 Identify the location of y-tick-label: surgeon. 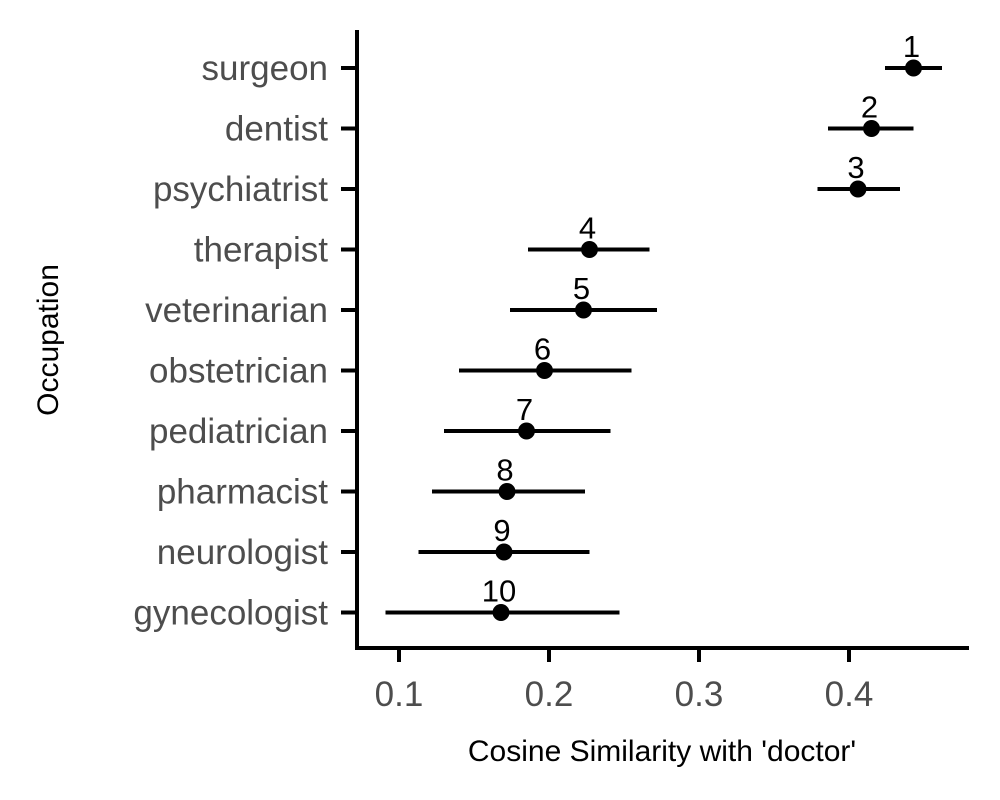
(265, 68).